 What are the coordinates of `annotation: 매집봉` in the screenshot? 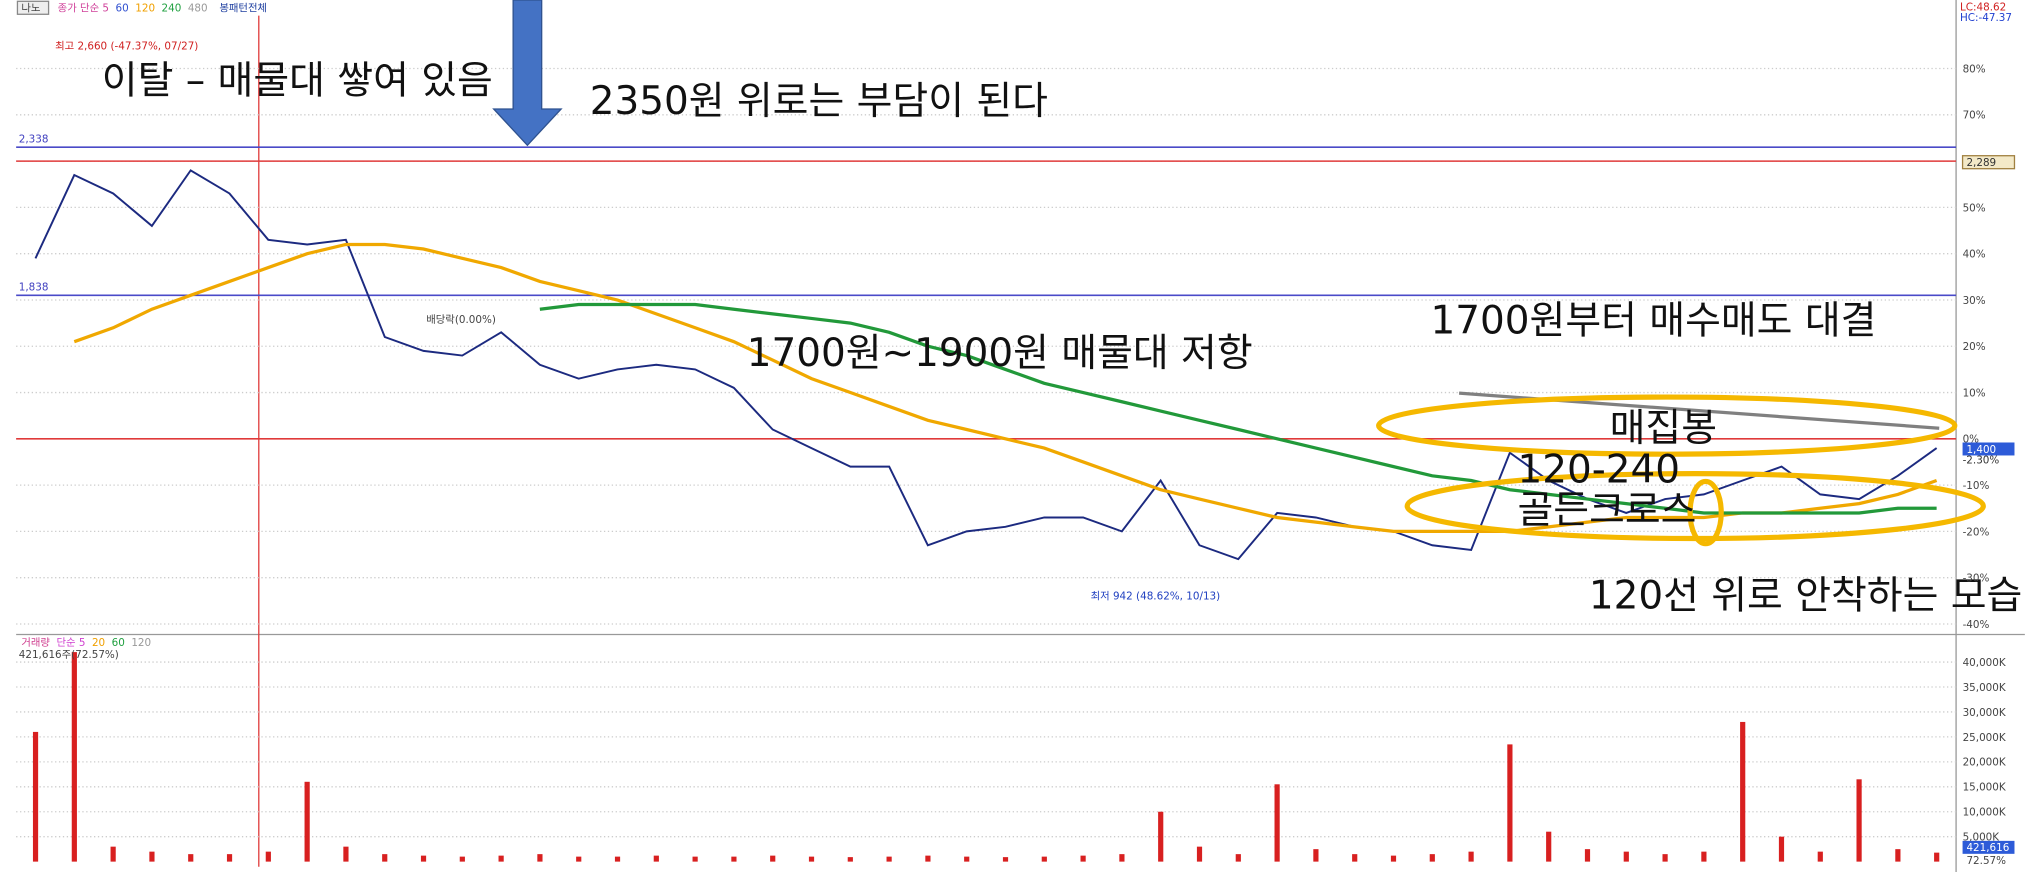 It's located at (1663, 428).